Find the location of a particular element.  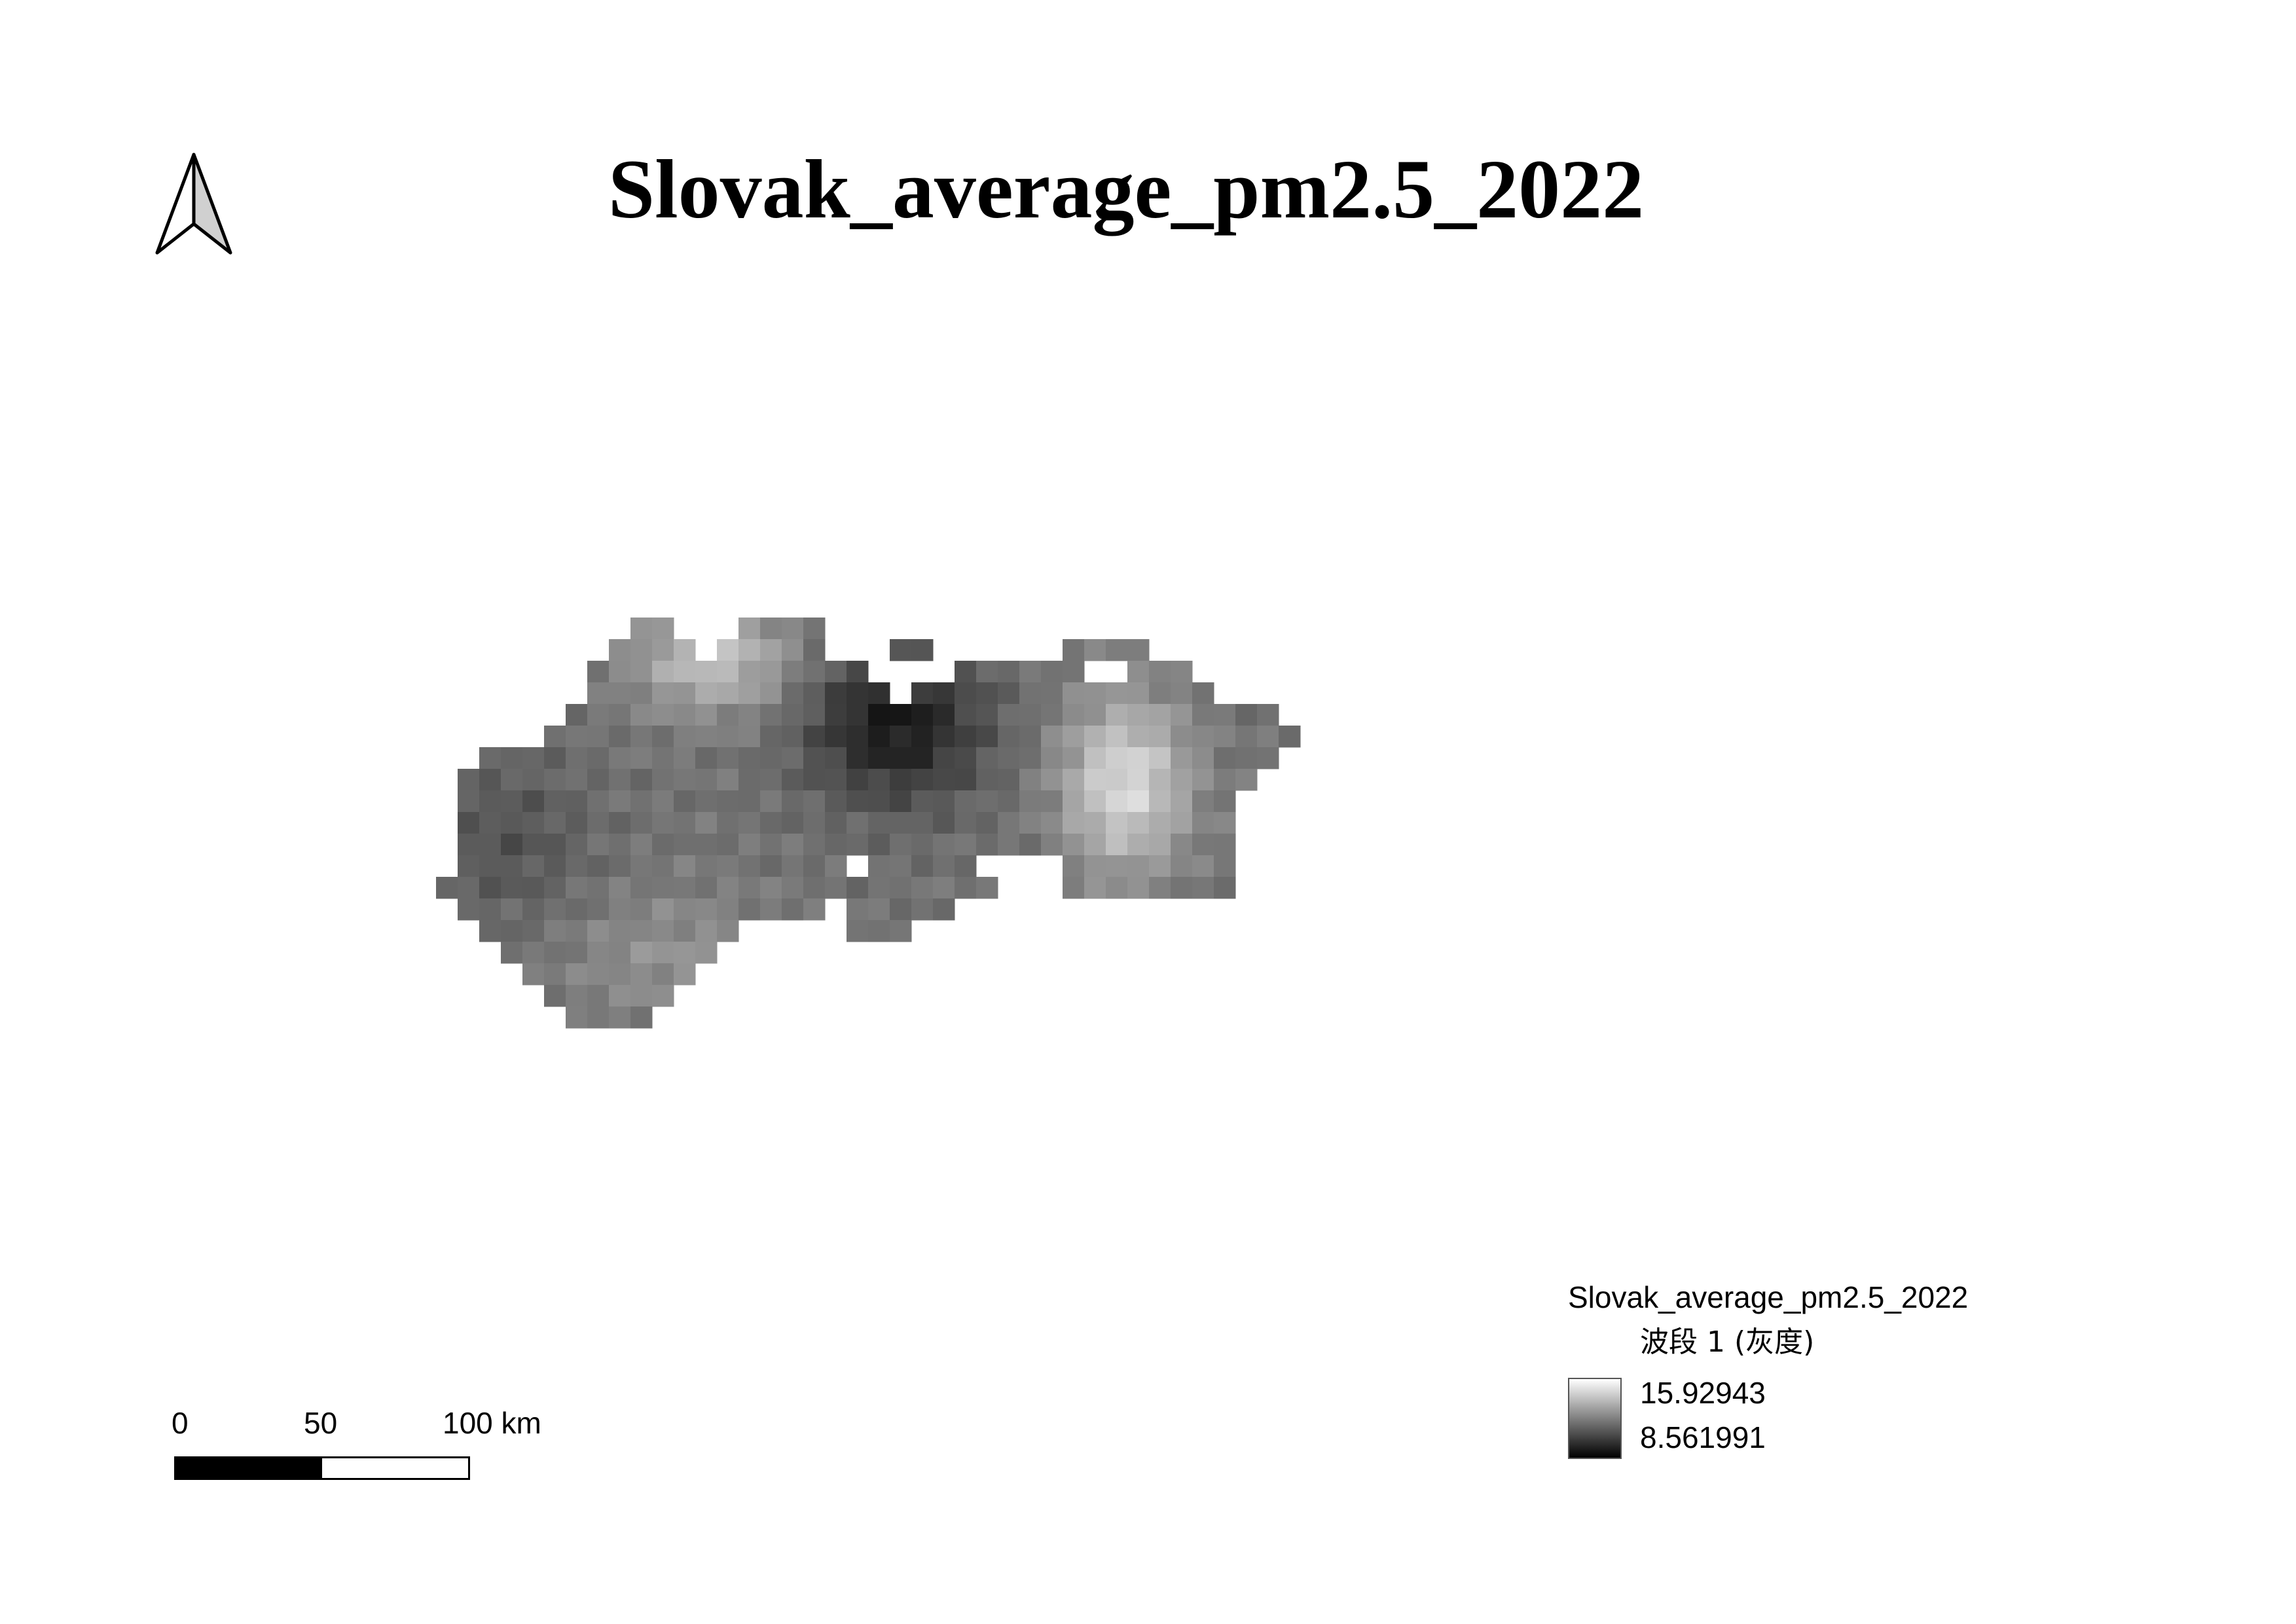

scale-label-50: 50 is located at coordinates (321, 1423).